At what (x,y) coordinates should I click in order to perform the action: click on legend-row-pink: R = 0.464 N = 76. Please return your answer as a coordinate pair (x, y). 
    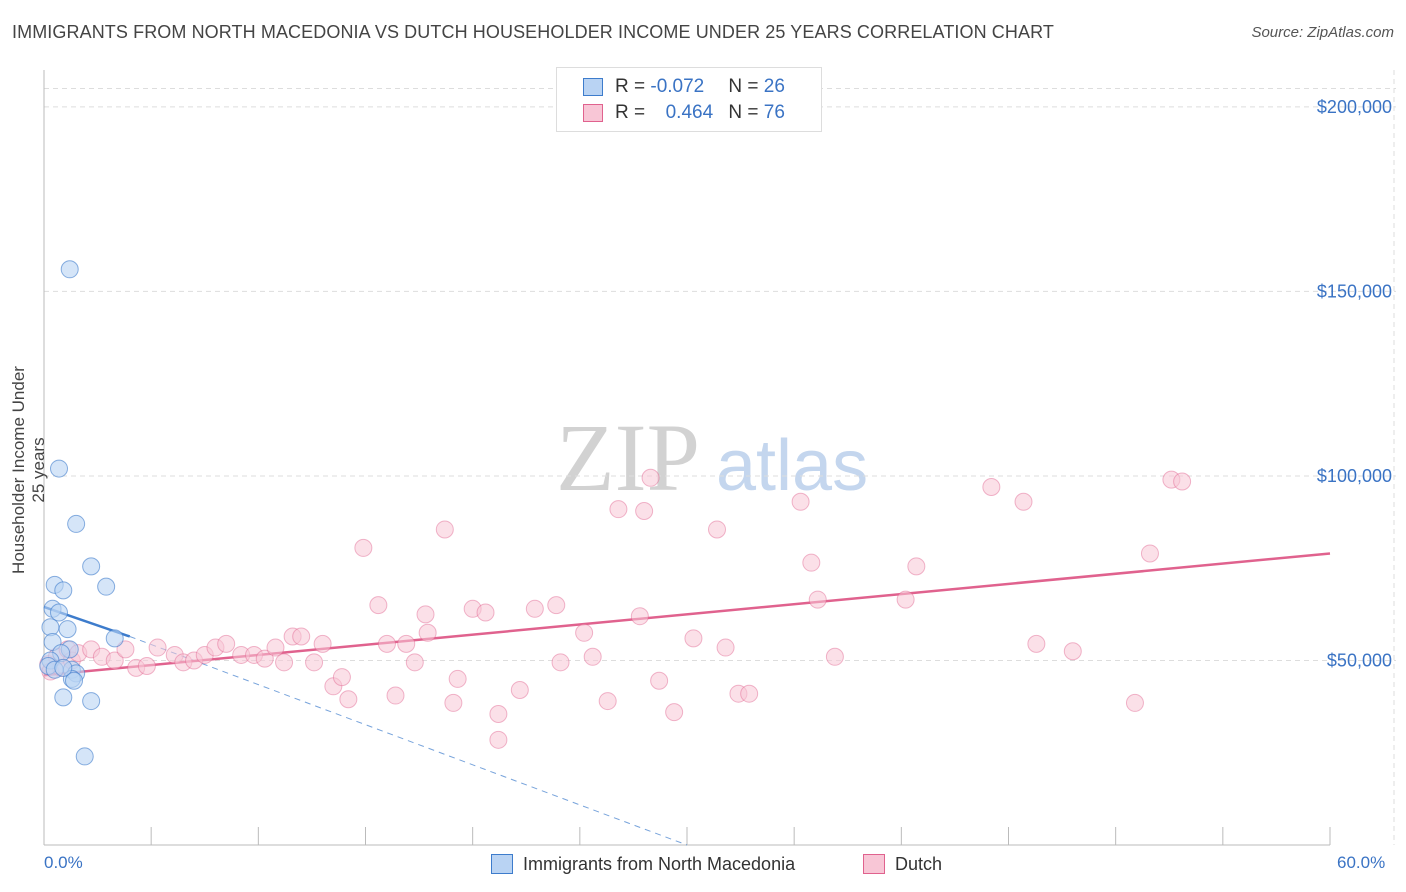
    Looking at the image, I should click on (684, 113).